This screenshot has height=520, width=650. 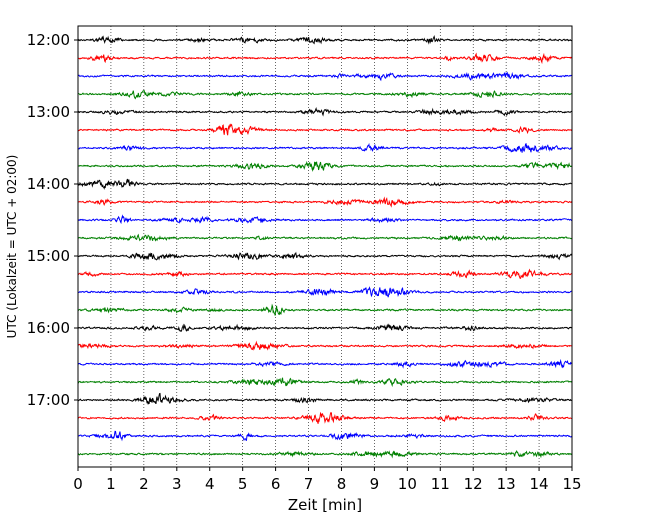 What do you see at coordinates (506, 484) in the screenshot?
I see `x-tick-label-13: 13` at bounding box center [506, 484].